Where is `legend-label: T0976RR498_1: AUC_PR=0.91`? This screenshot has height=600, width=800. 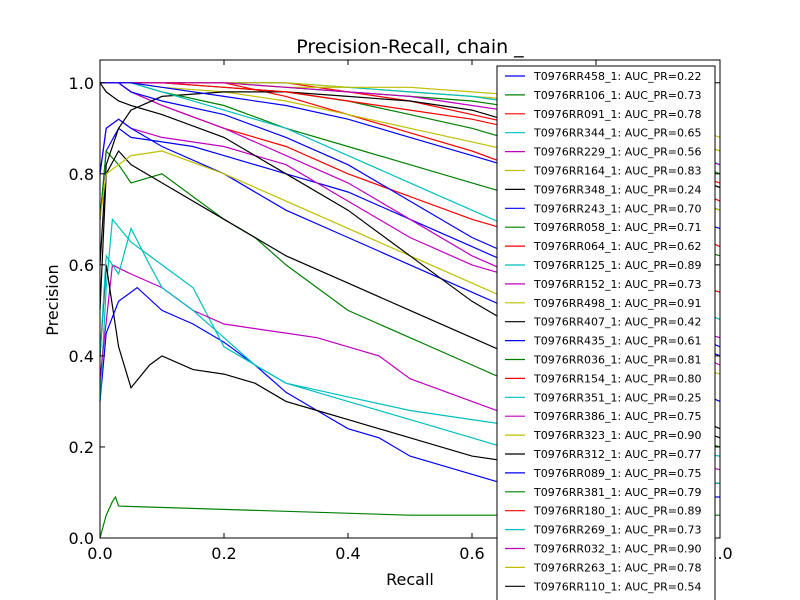 legend-label: T0976RR498_1: AUC_PR=0.91 is located at coordinates (617, 303).